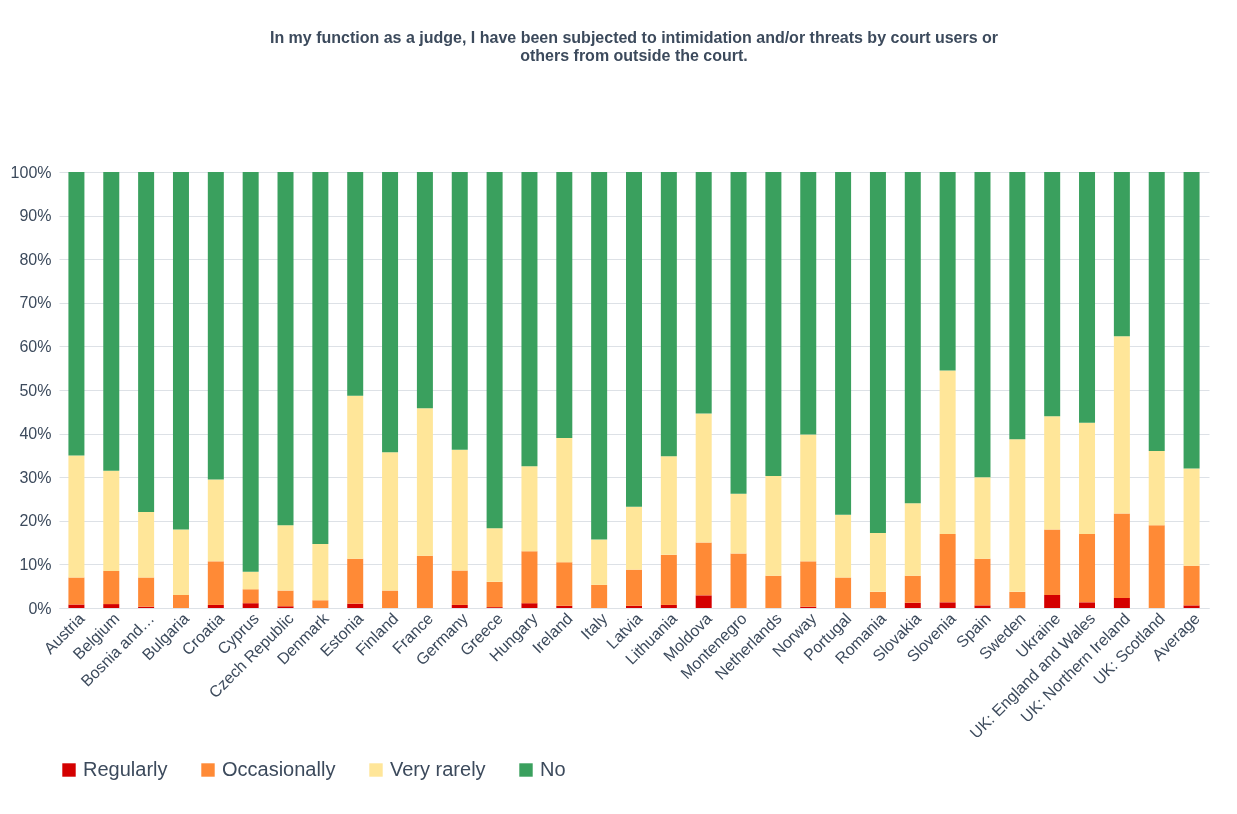 Image resolution: width=1237 pixels, height=814 pixels. What do you see at coordinates (553, 769) in the screenshot?
I see `legend-label: No` at bounding box center [553, 769].